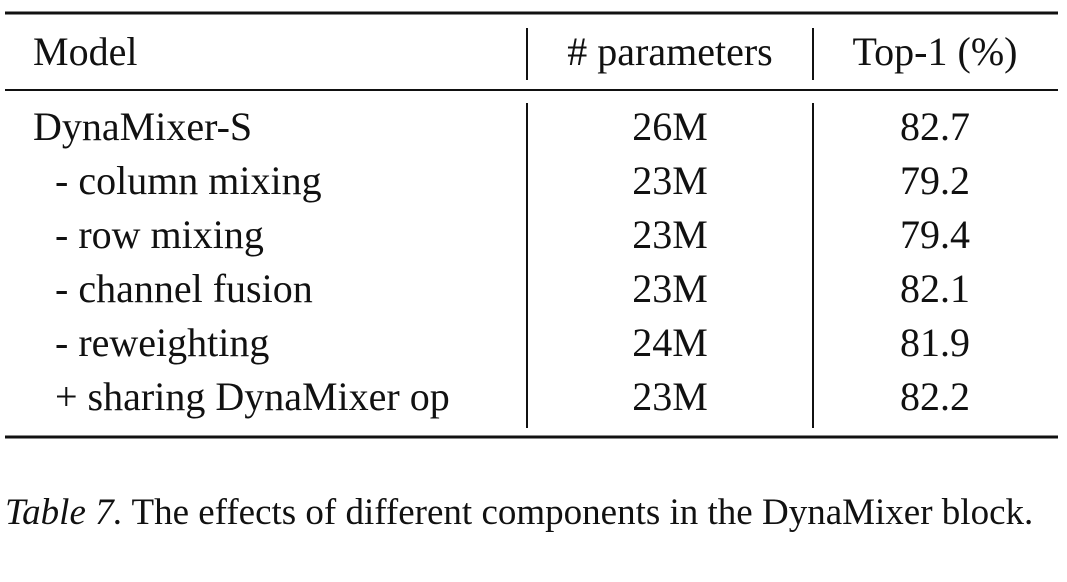  What do you see at coordinates (935, 126) in the screenshot?
I see `table-cell: 82.7` at bounding box center [935, 126].